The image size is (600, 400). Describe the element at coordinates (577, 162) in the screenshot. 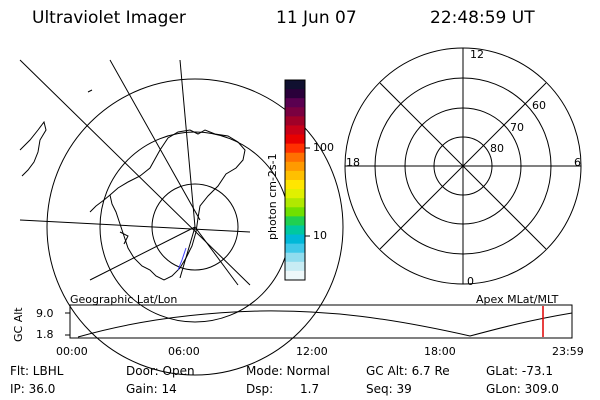

I see `mlt-label-6: 6` at that location.